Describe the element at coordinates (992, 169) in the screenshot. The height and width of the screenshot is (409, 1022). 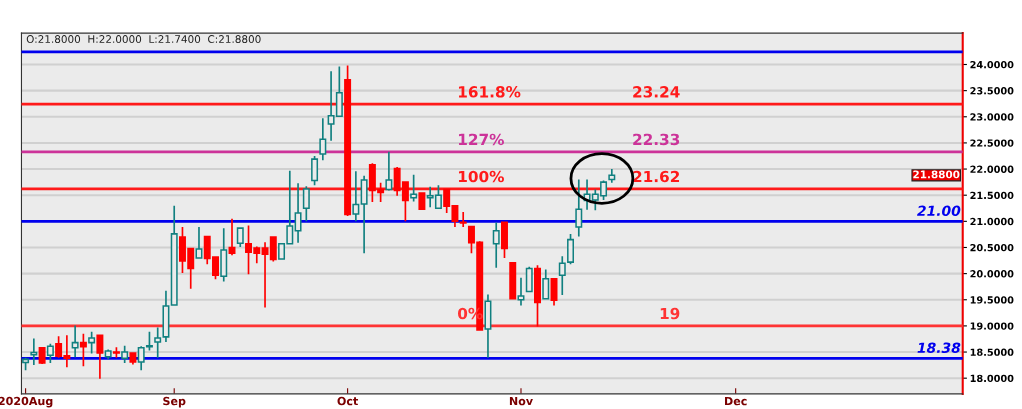
I see `y-tick-label: 22.0000` at that location.